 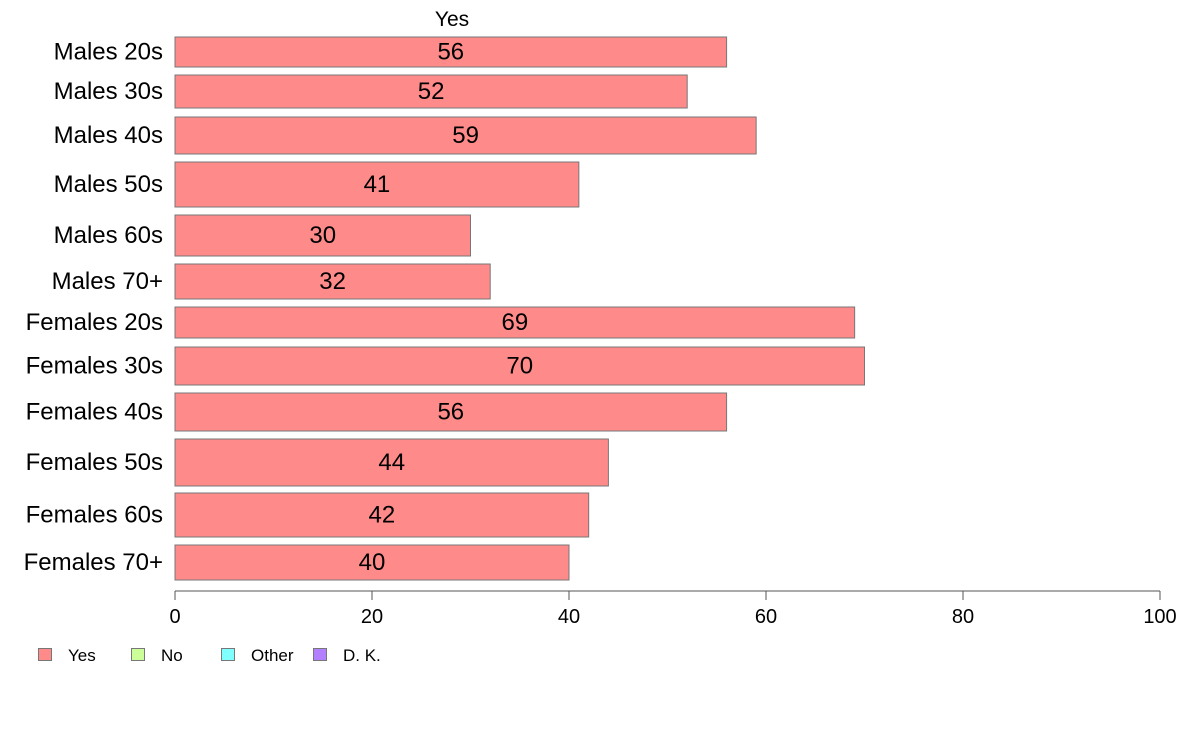 I want to click on category-label: Males 30s, so click(x=108, y=91).